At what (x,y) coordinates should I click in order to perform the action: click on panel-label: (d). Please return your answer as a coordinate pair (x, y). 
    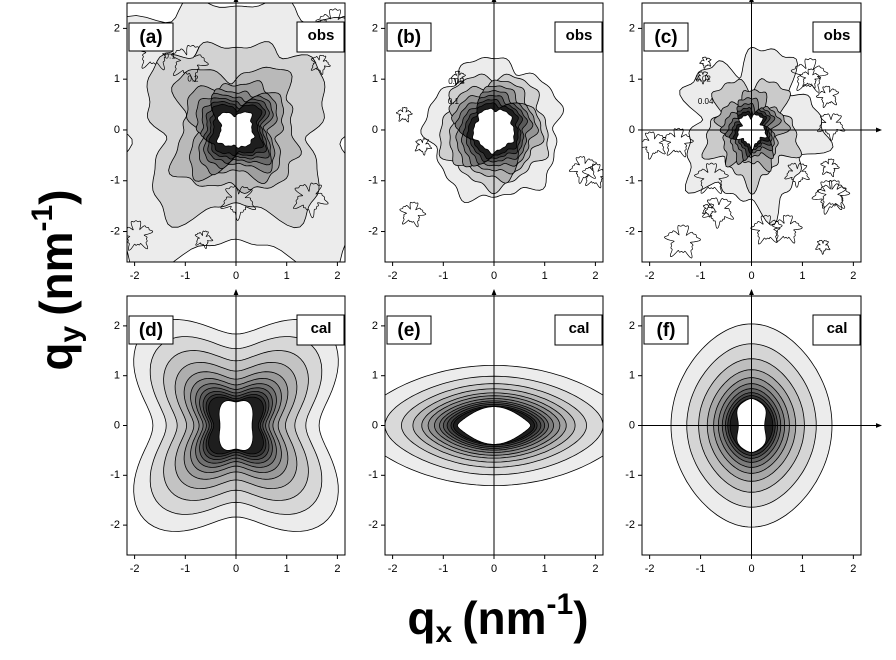
    Looking at the image, I should click on (151, 330).